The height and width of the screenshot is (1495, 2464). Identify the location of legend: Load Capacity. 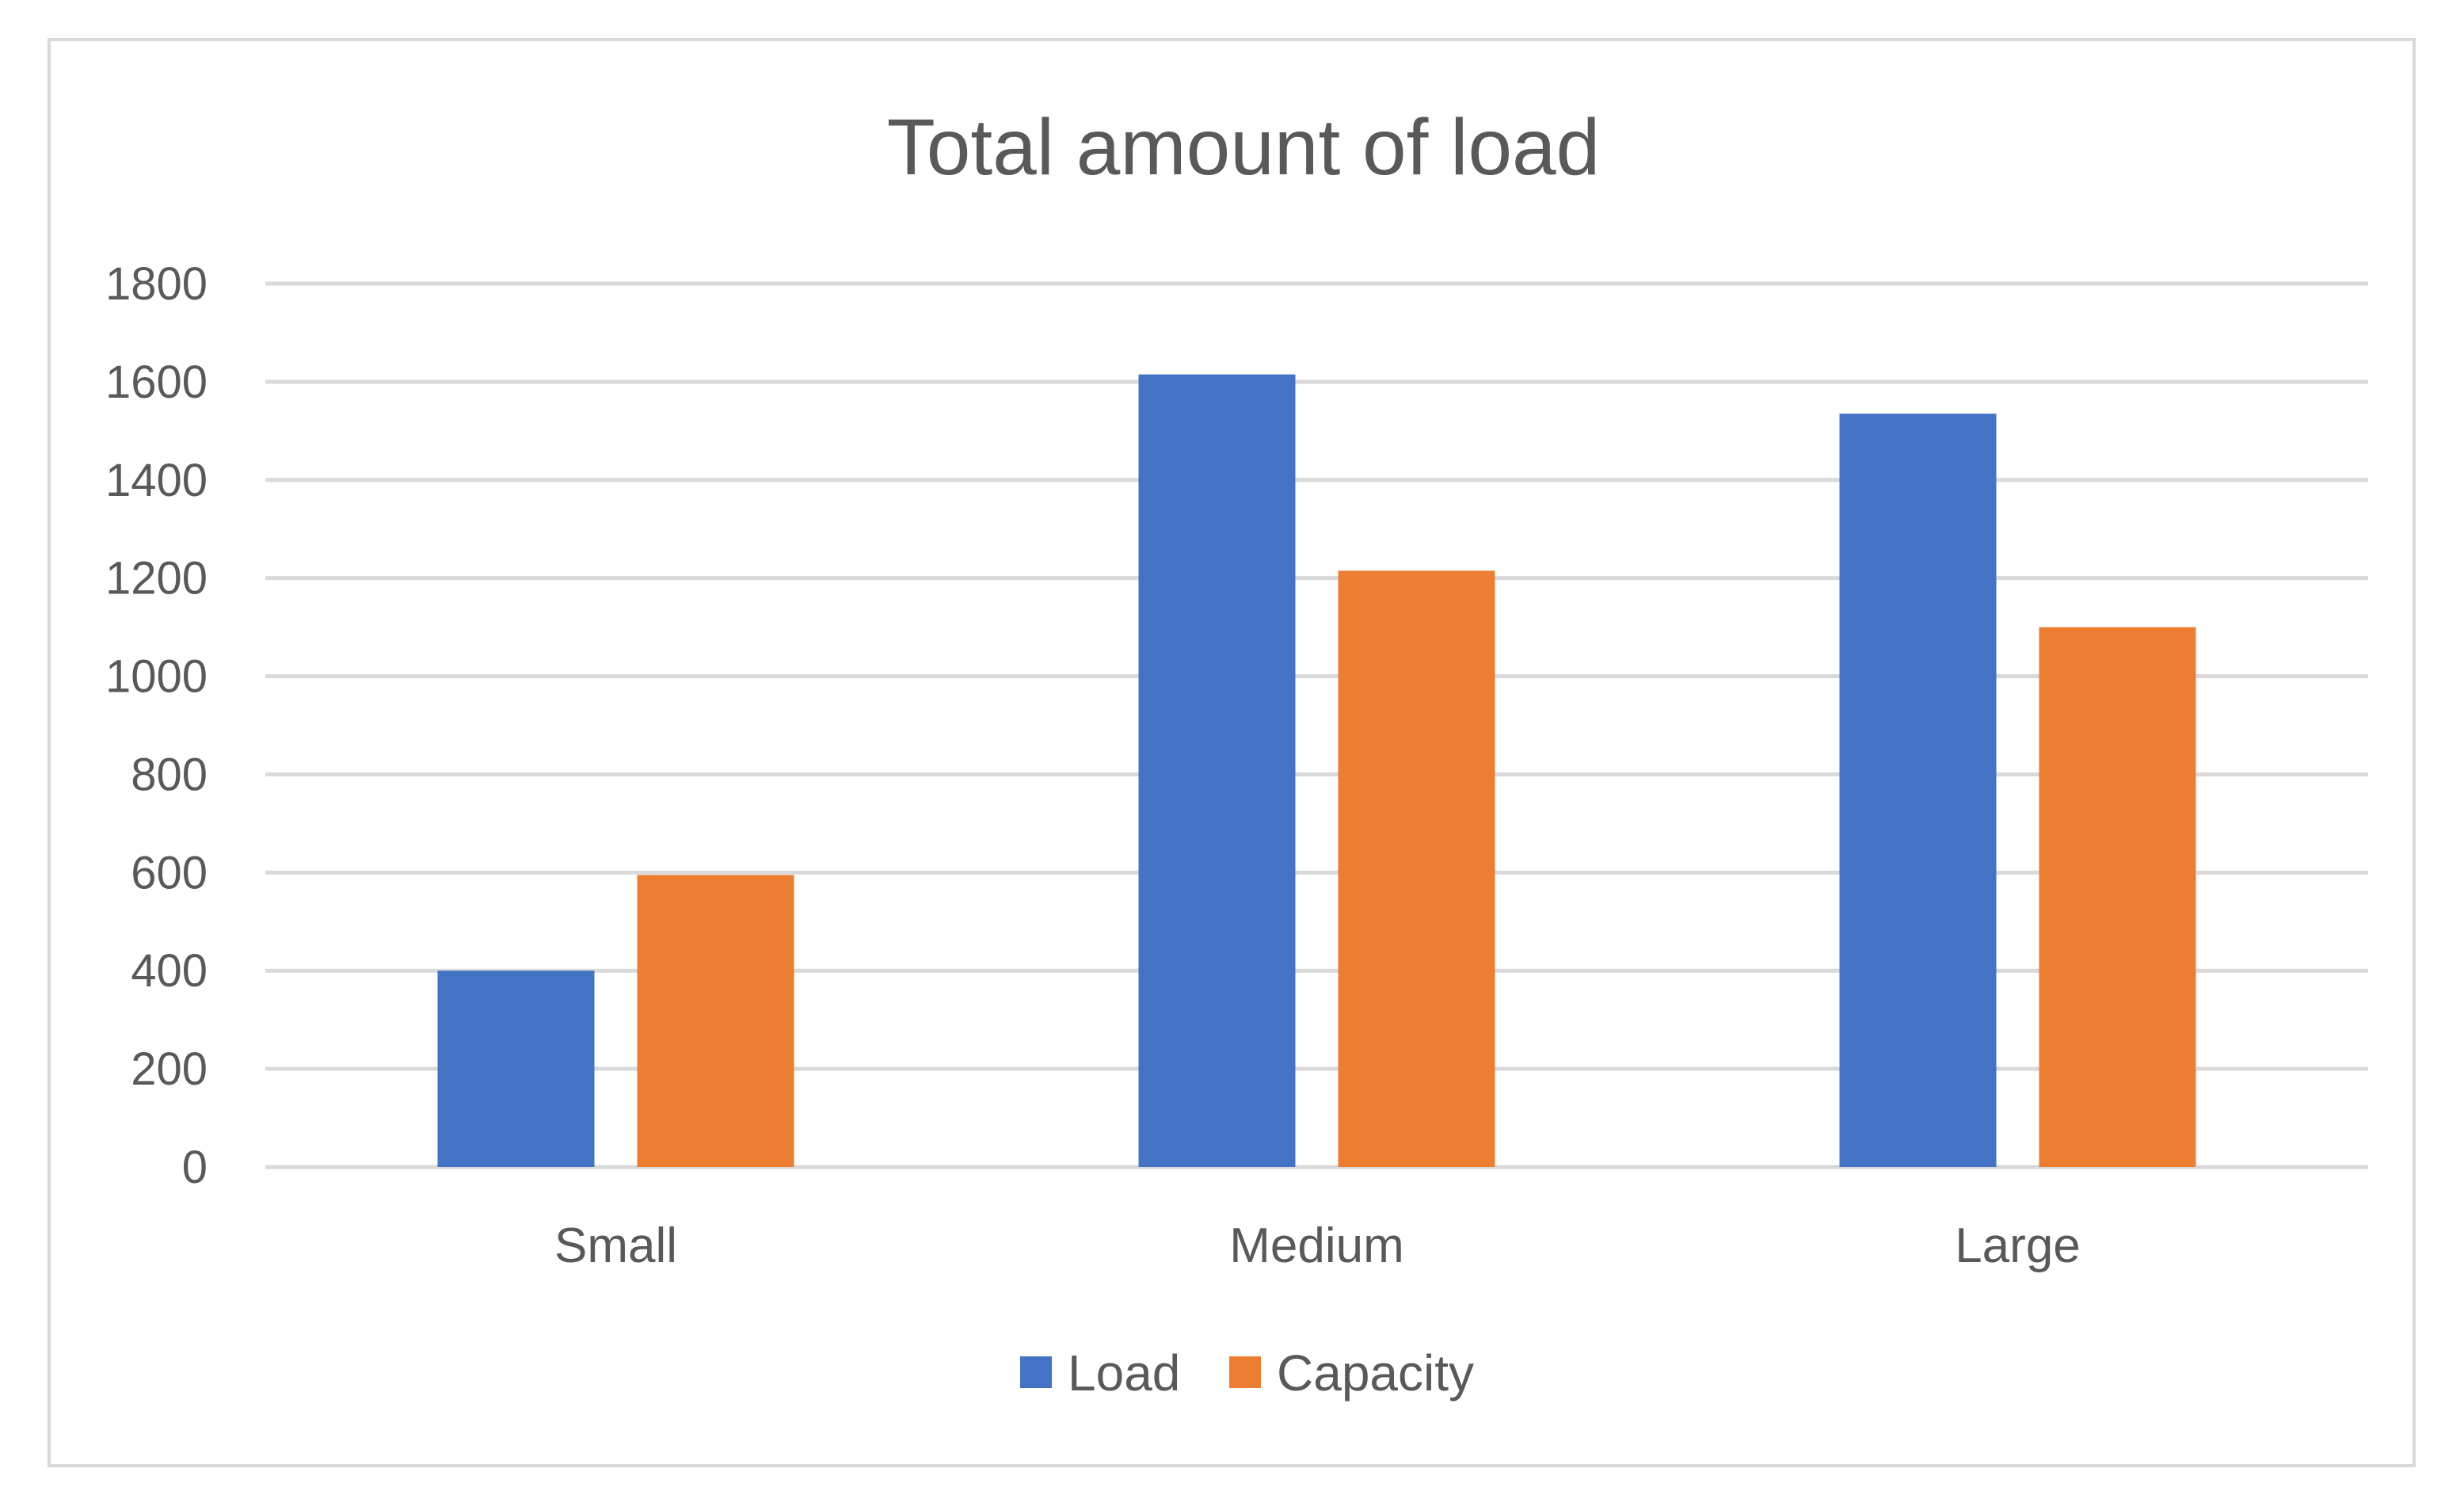
(1247, 1373).